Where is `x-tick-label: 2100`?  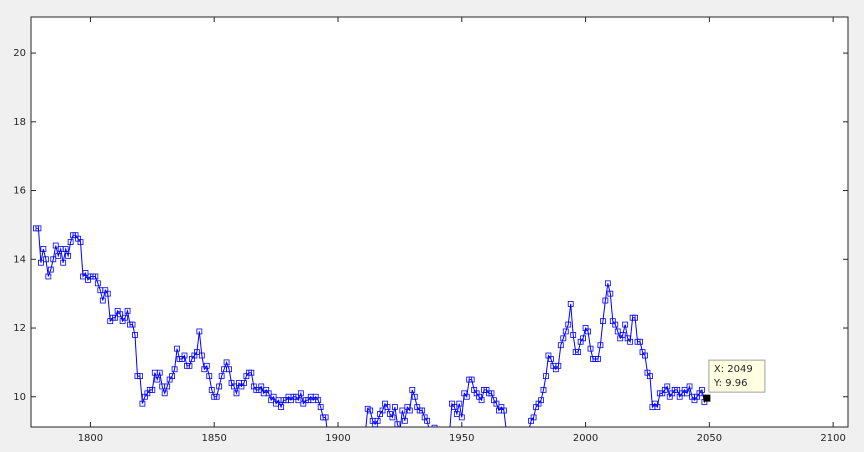
x-tick-label: 2100 is located at coordinates (832, 438).